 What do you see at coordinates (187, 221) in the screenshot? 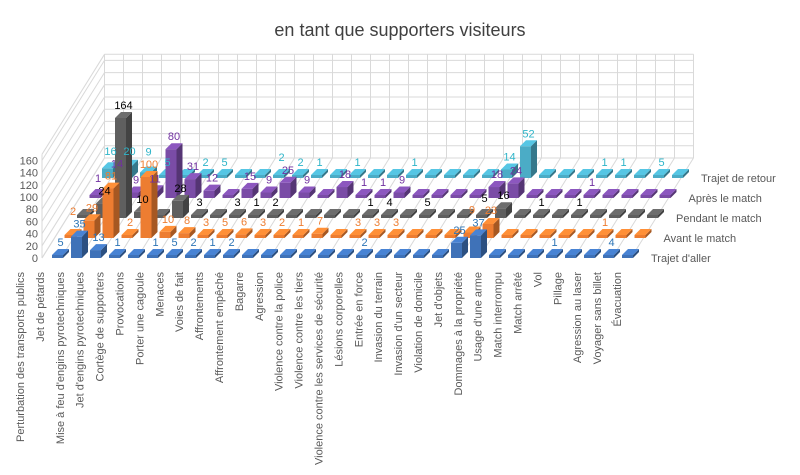
I see `data-label: 8` at bounding box center [187, 221].